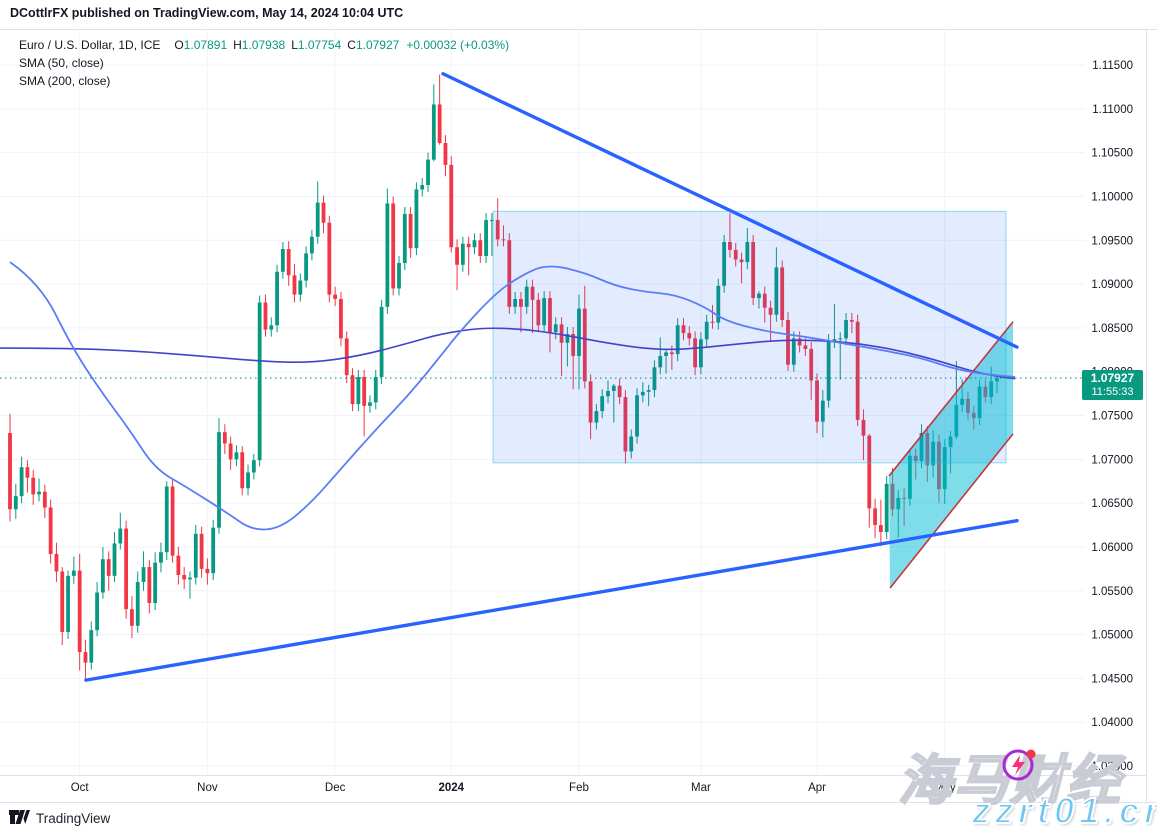  Describe the element at coordinates (264, 63) in the screenshot. I see `indicator-row-sma50: SMA (50, close)` at that location.